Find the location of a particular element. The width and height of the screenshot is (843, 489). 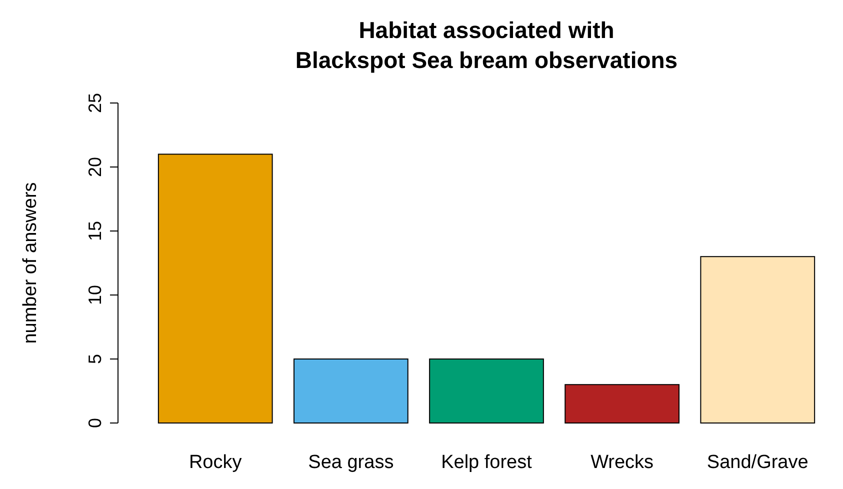

y-axis-title: number of answers is located at coordinates (30, 263).